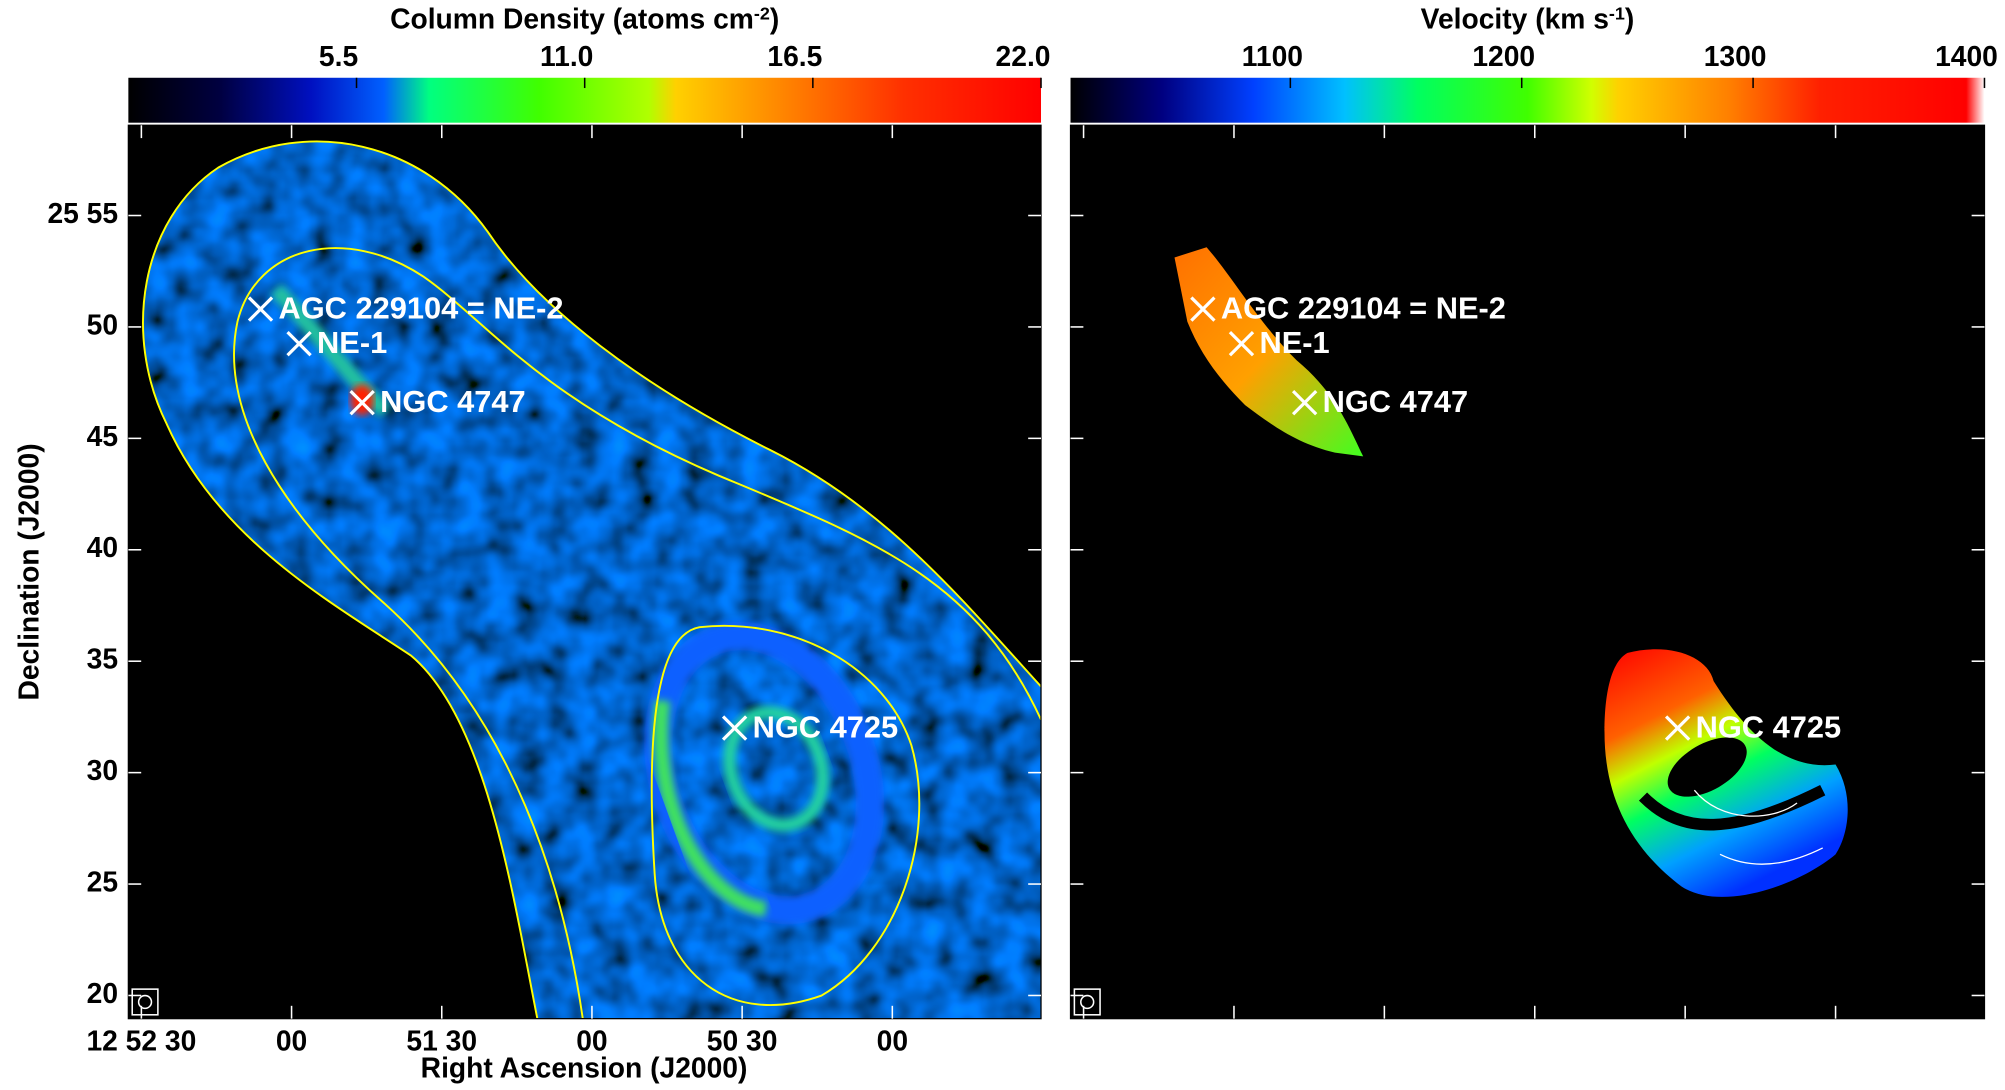 This screenshot has width=2005, height=1090. I want to click on y-tick-label: 25, so click(102, 882).